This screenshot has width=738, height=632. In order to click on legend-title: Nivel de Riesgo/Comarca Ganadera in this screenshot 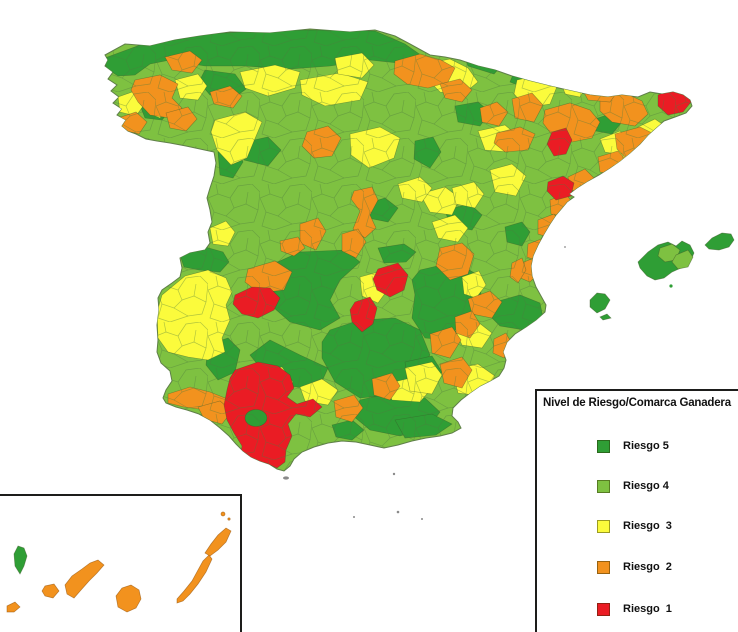, I will do `click(637, 403)`.